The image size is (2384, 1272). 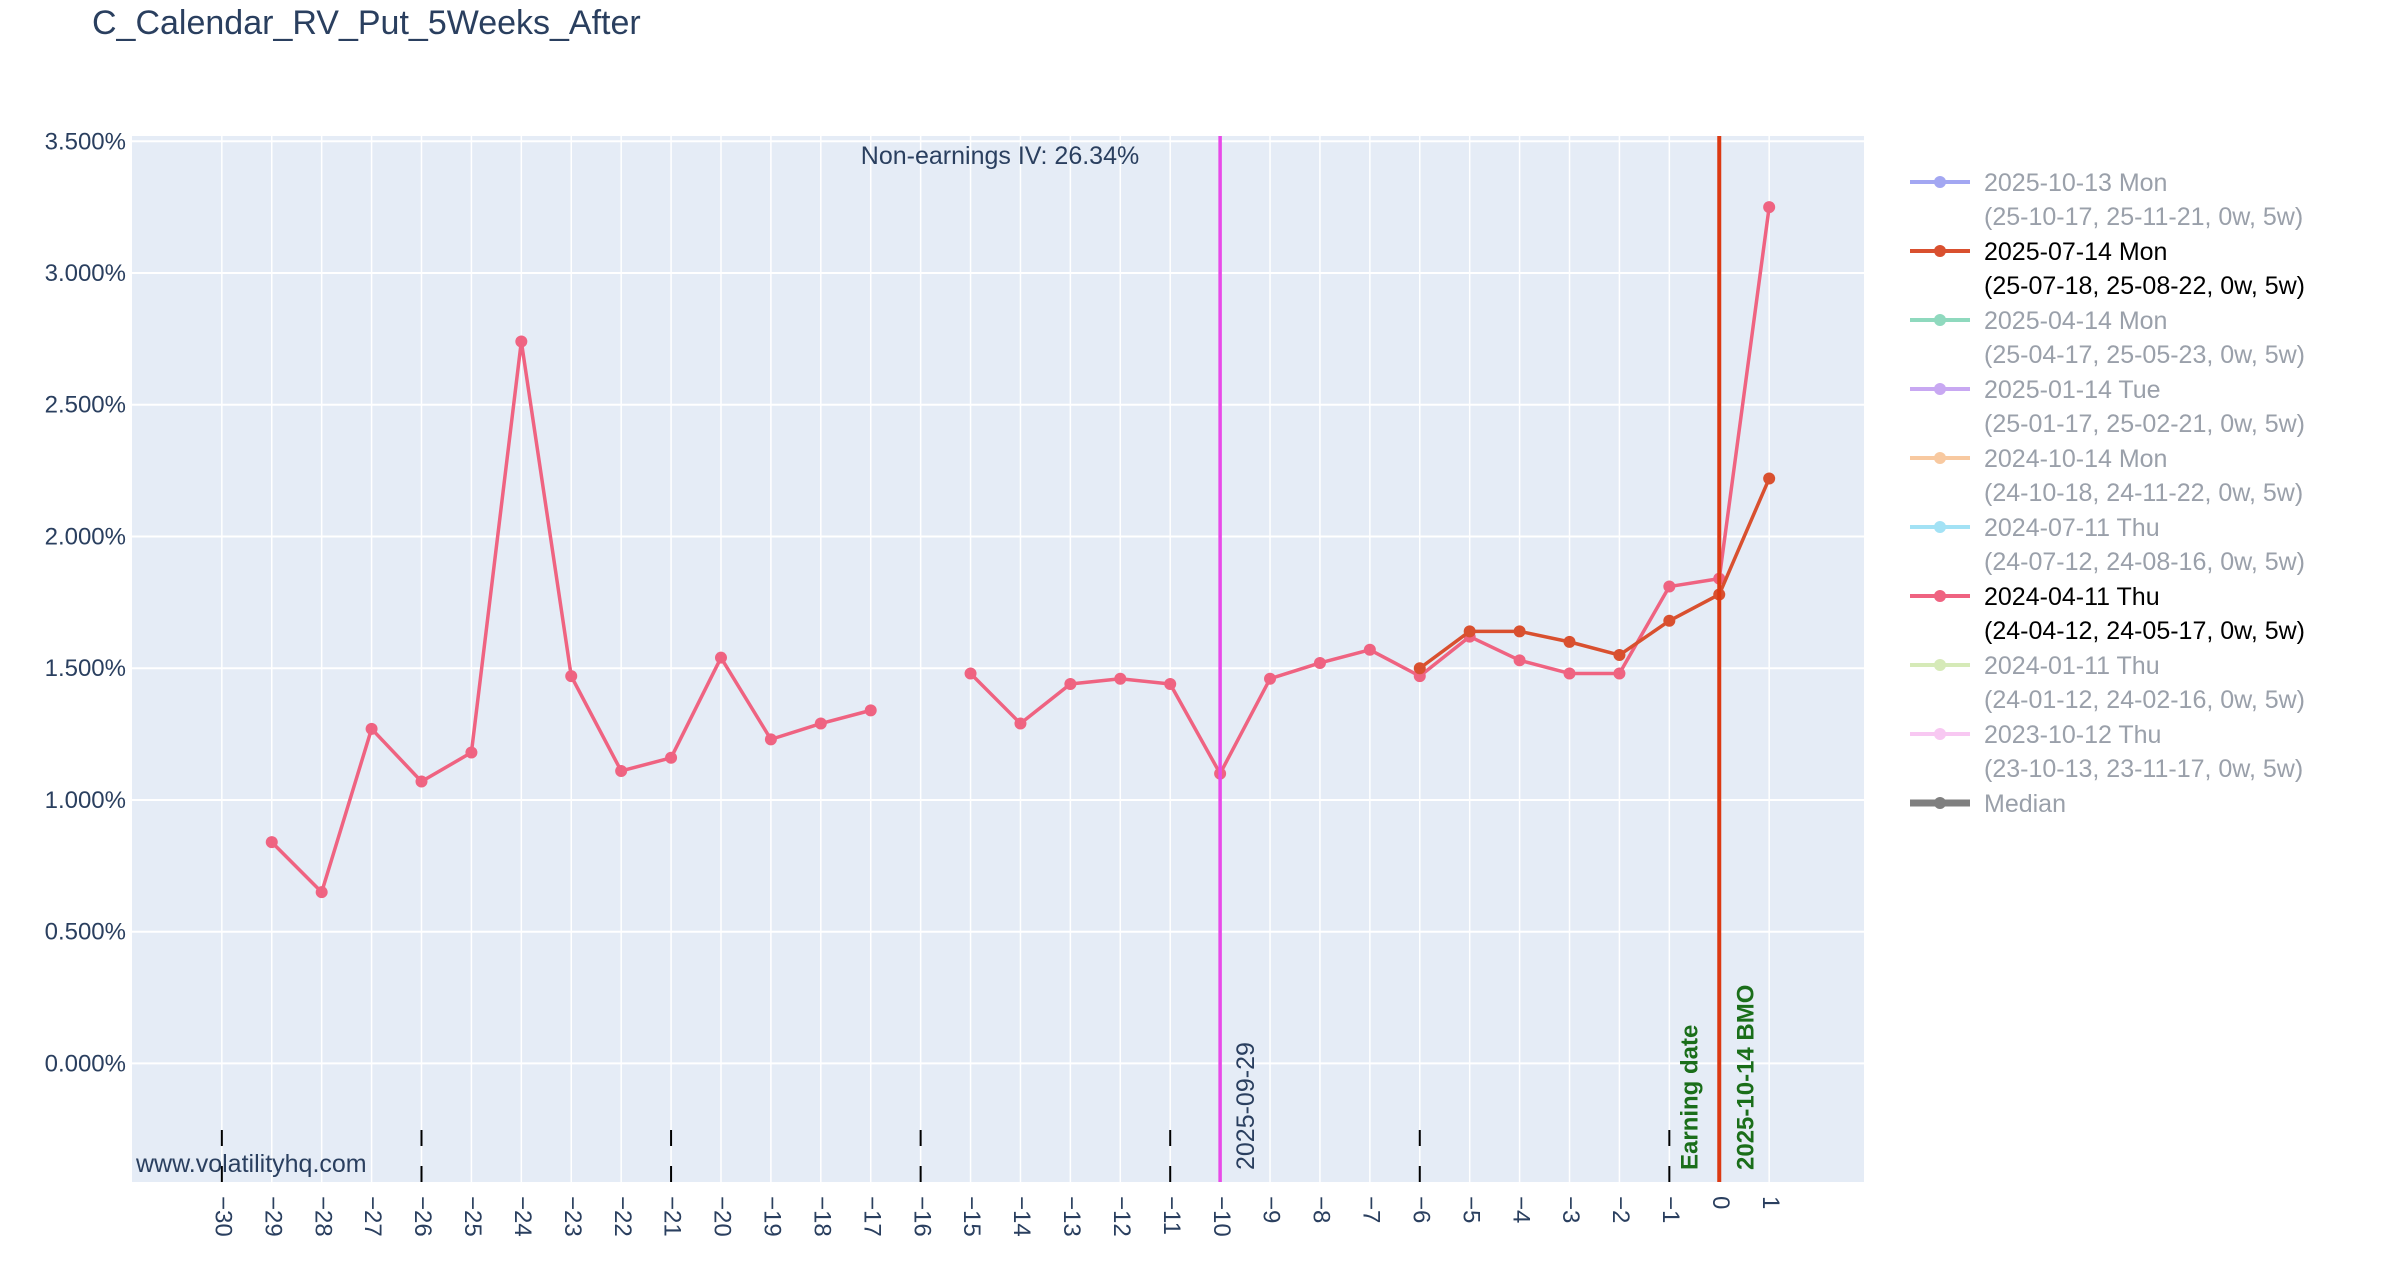 I want to click on x-tick-label: −10, so click(x=1221, y=1216).